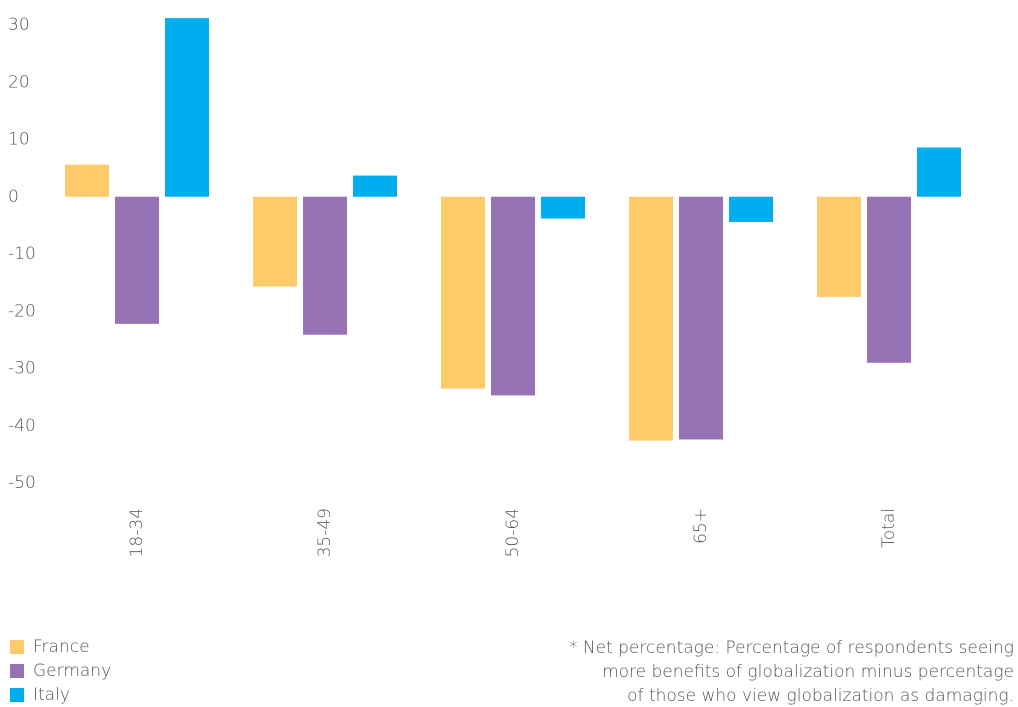  Describe the element at coordinates (889, 528) in the screenshot. I see `x-tick-label: Total` at that location.